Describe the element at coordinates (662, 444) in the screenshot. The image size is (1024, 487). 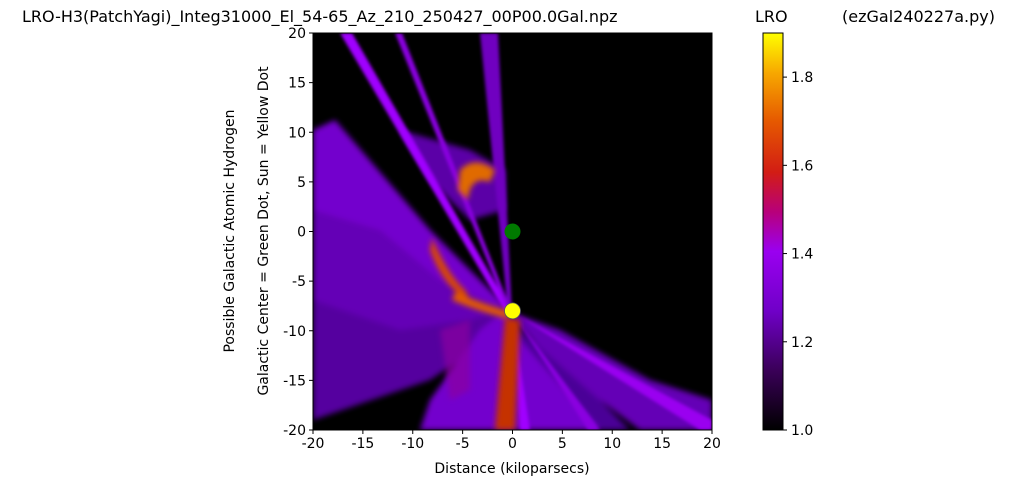
I see `x-tick-label: 15` at that location.